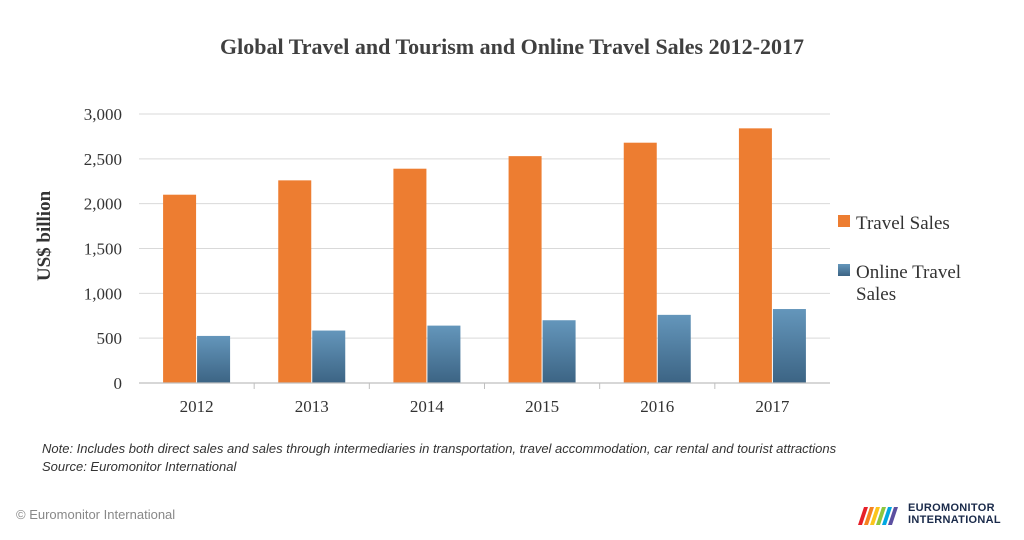 This screenshot has height=540, width=1024. Describe the element at coordinates (44, 235) in the screenshot. I see `y-axis-label: US$ billion` at that location.